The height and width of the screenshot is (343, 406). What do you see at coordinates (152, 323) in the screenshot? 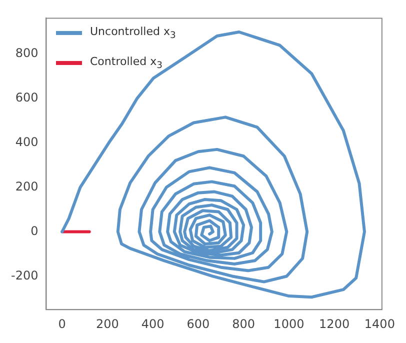
I see `x-tick-label: 400` at bounding box center [152, 323].